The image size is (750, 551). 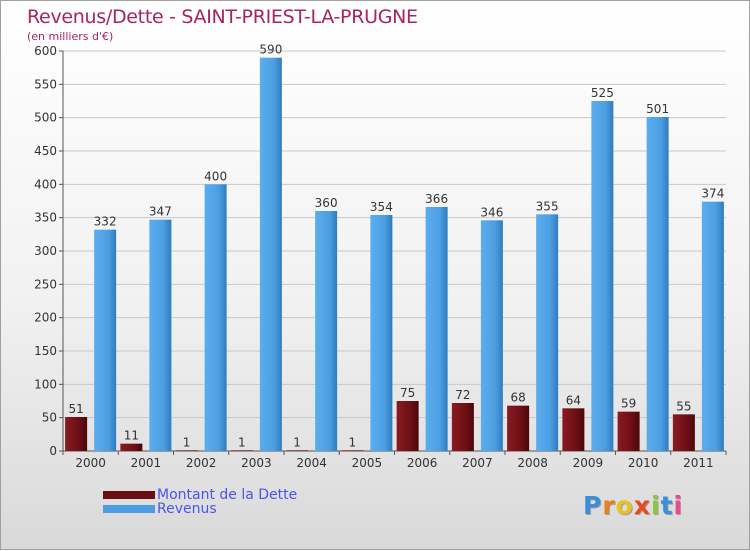 What do you see at coordinates (53, 451) in the screenshot?
I see `y-tick-label: 0` at bounding box center [53, 451].